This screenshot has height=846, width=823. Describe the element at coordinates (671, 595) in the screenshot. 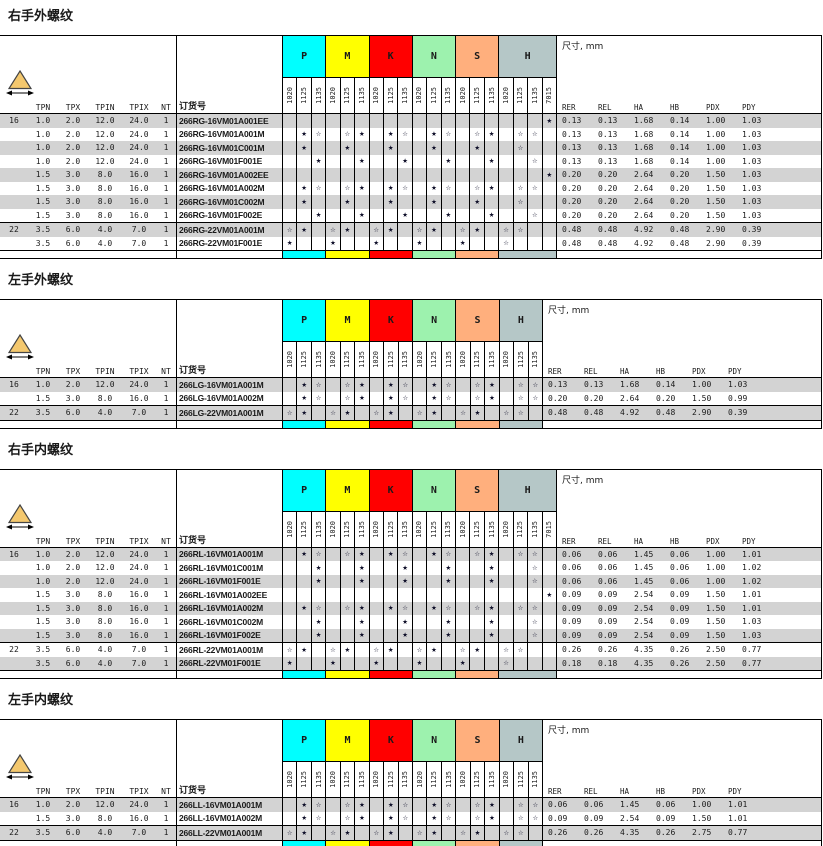

I see `dimension-cells: 0.09 0.09 2.54 0.09 1.50 1.01` at that location.